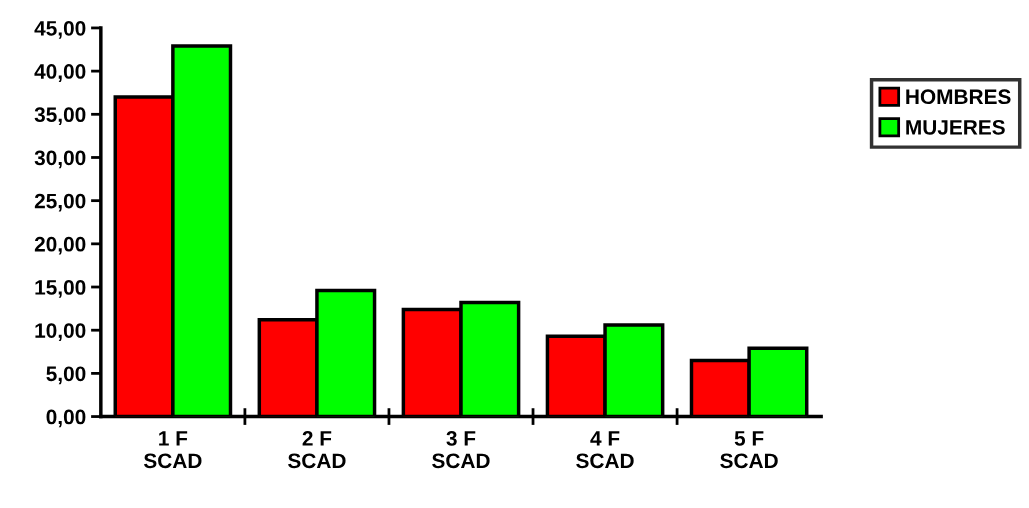 This screenshot has width=1029, height=508. What do you see at coordinates (317, 450) in the screenshot?
I see `x-tick-label: 2 F SCAD` at bounding box center [317, 450].